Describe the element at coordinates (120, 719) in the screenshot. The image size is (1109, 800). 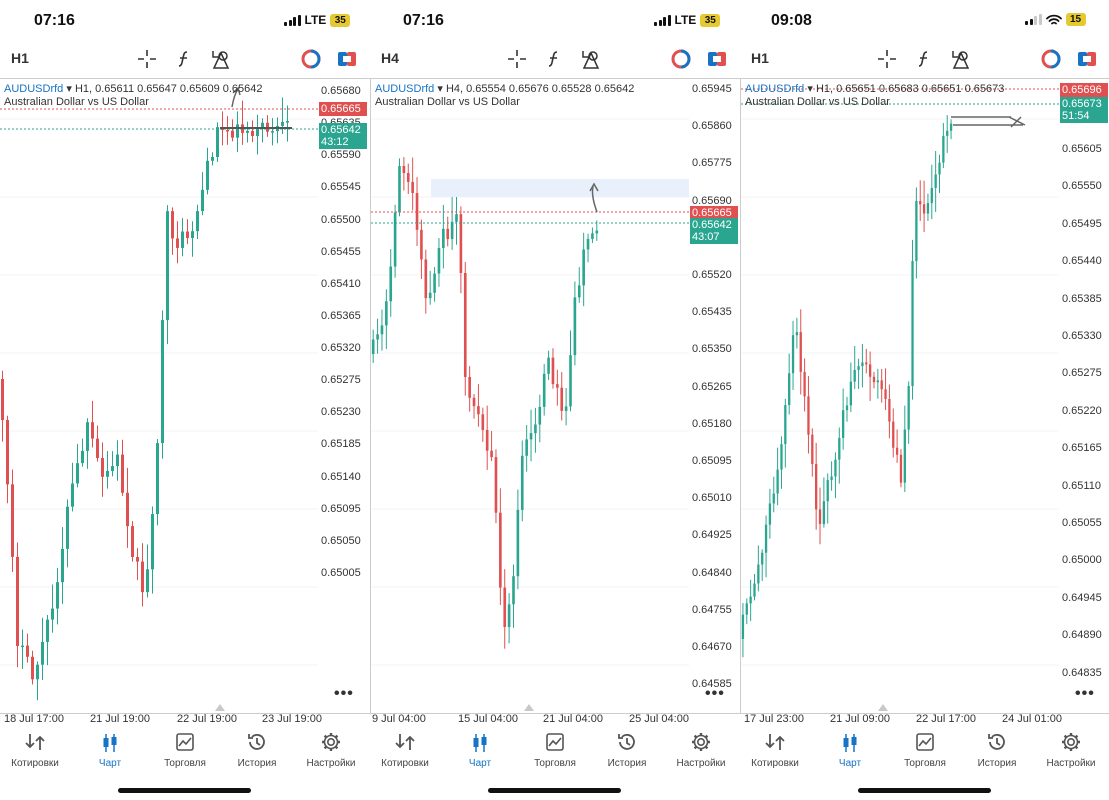
I see `time-label: 21 Jul 19:00` at that location.